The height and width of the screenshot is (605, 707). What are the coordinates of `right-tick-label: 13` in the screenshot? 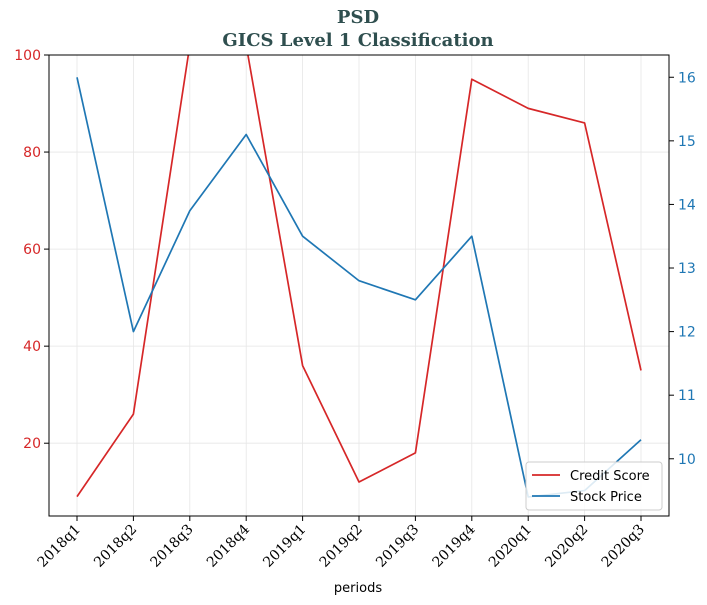 It's located at (687, 269).